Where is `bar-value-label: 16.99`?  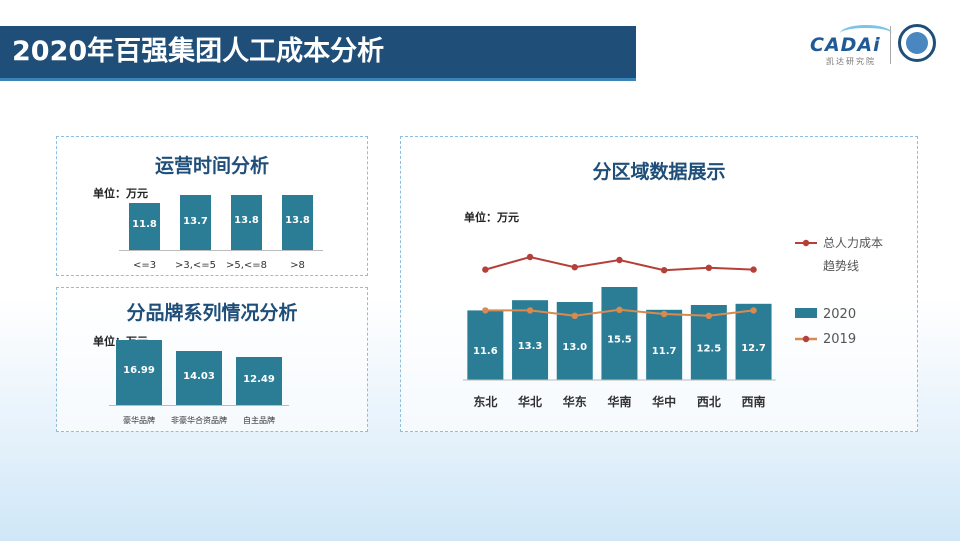
bar-value-label: 16.99 is located at coordinates (139, 371).